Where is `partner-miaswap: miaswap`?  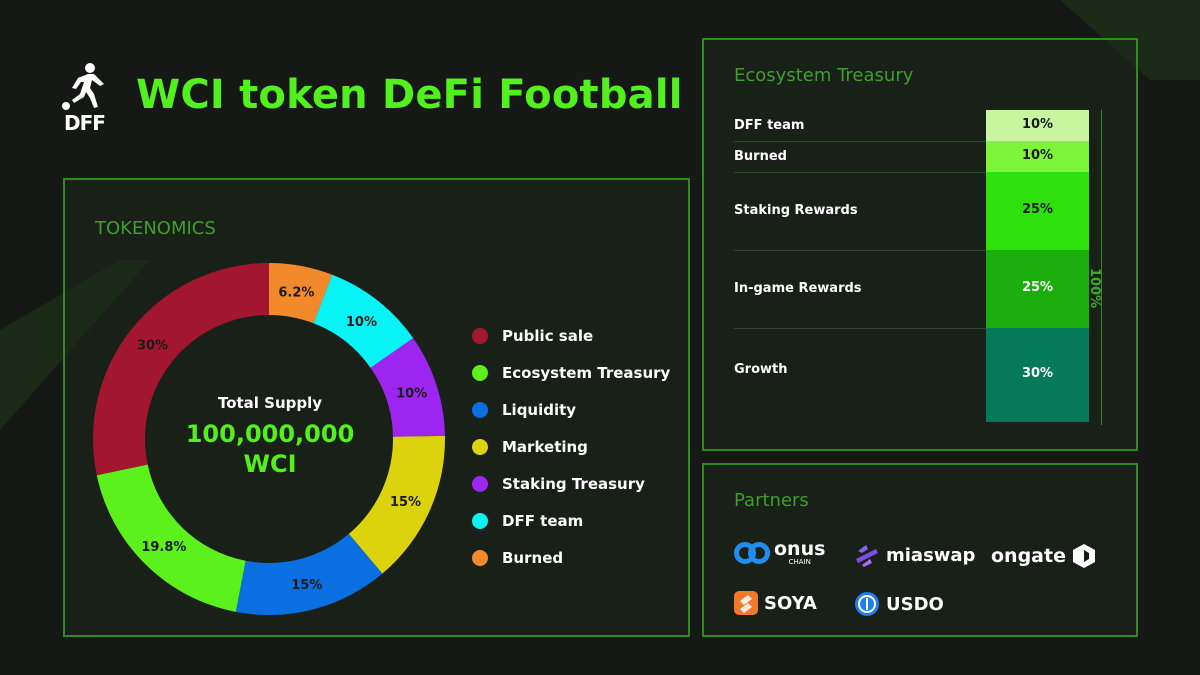
partner-miaswap: miaswap is located at coordinates (914, 555).